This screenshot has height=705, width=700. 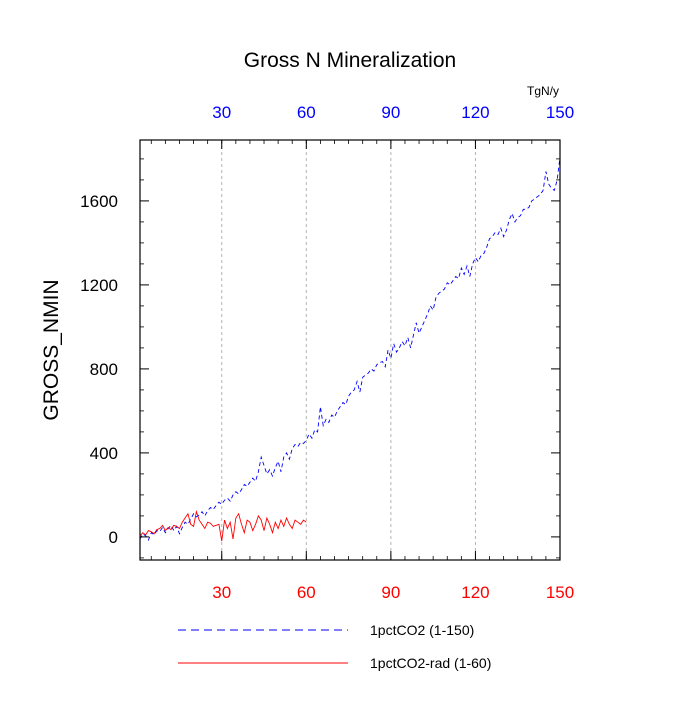 I want to click on y-tick-label: 0, so click(x=113, y=537).